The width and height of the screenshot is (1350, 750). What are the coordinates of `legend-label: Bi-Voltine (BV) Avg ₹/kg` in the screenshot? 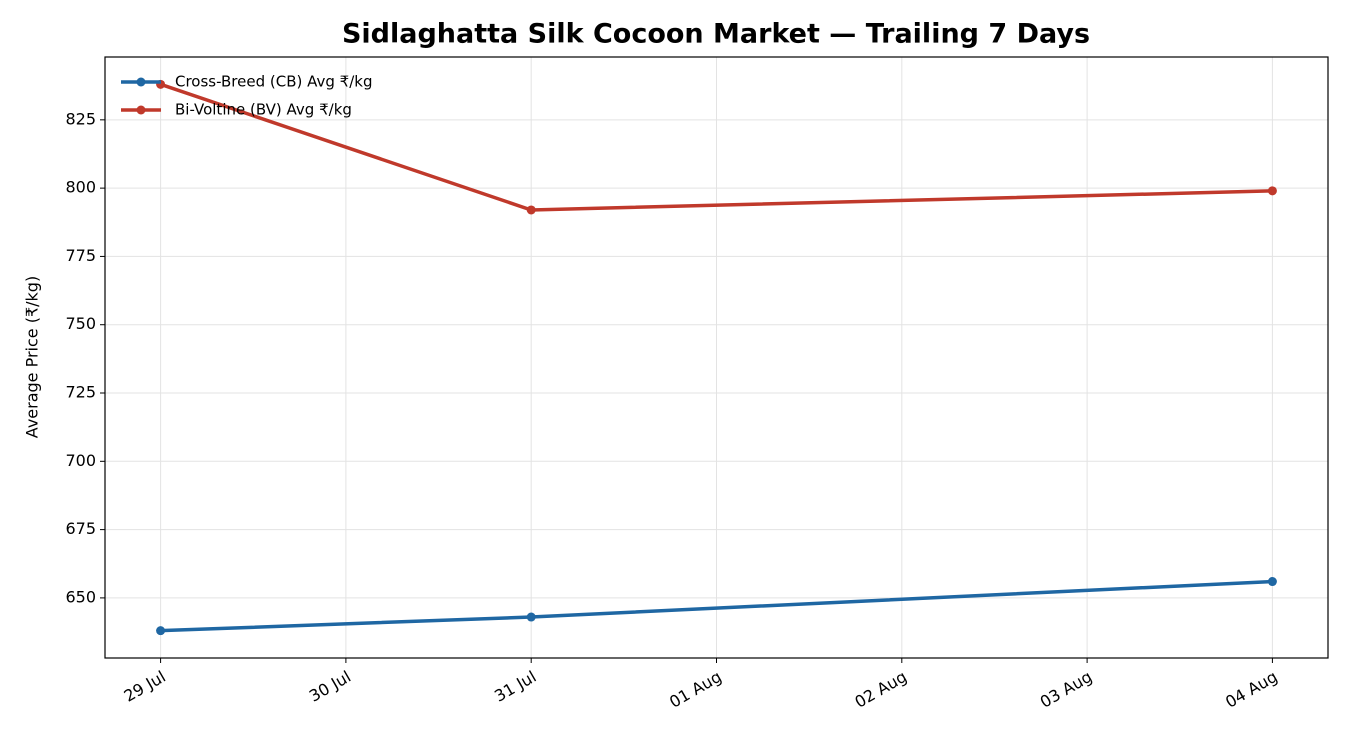 It's located at (263, 110).